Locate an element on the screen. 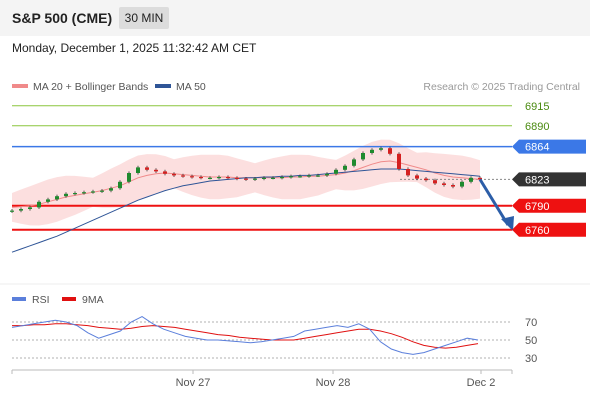 The image size is (590, 400). ma20-legend-swatch is located at coordinates (20, 86).